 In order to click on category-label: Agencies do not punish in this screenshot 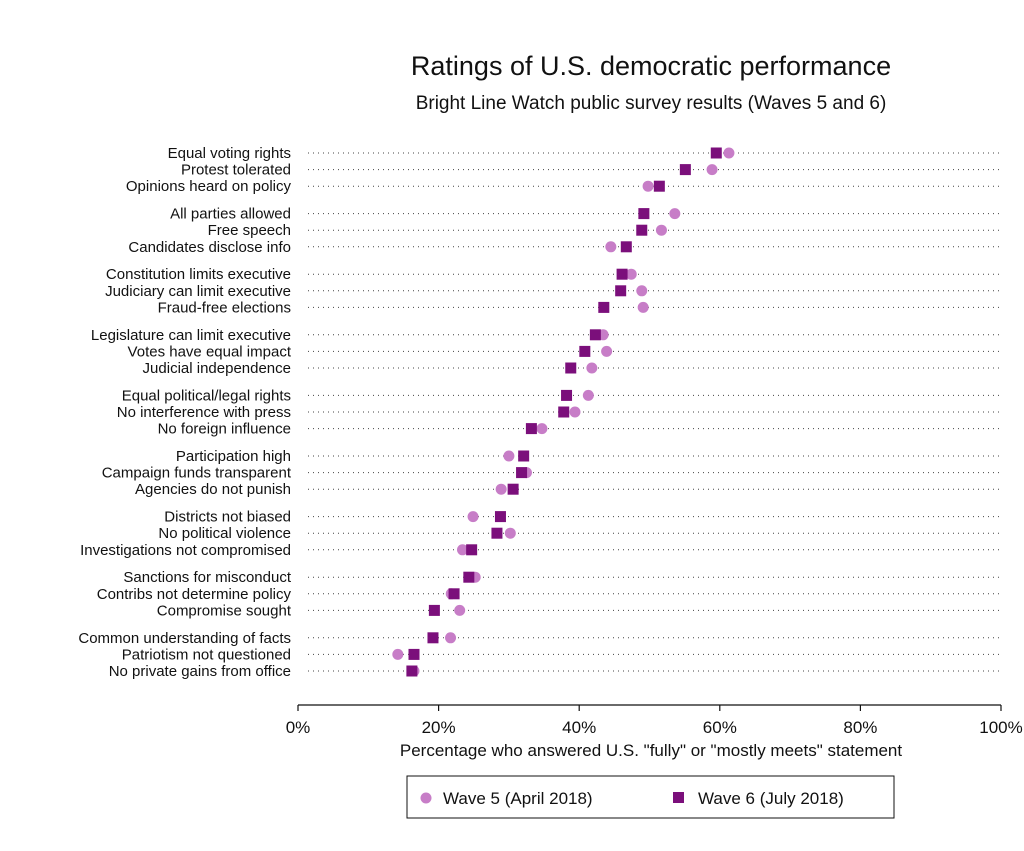, I will do `click(213, 489)`.